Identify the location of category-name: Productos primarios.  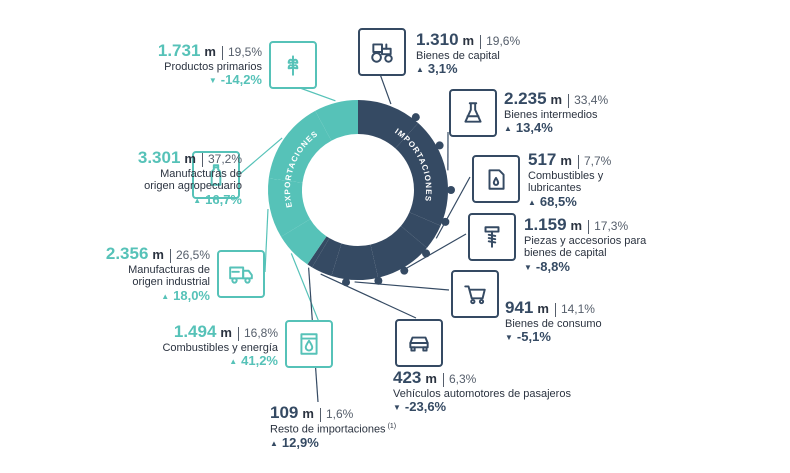
(201, 67).